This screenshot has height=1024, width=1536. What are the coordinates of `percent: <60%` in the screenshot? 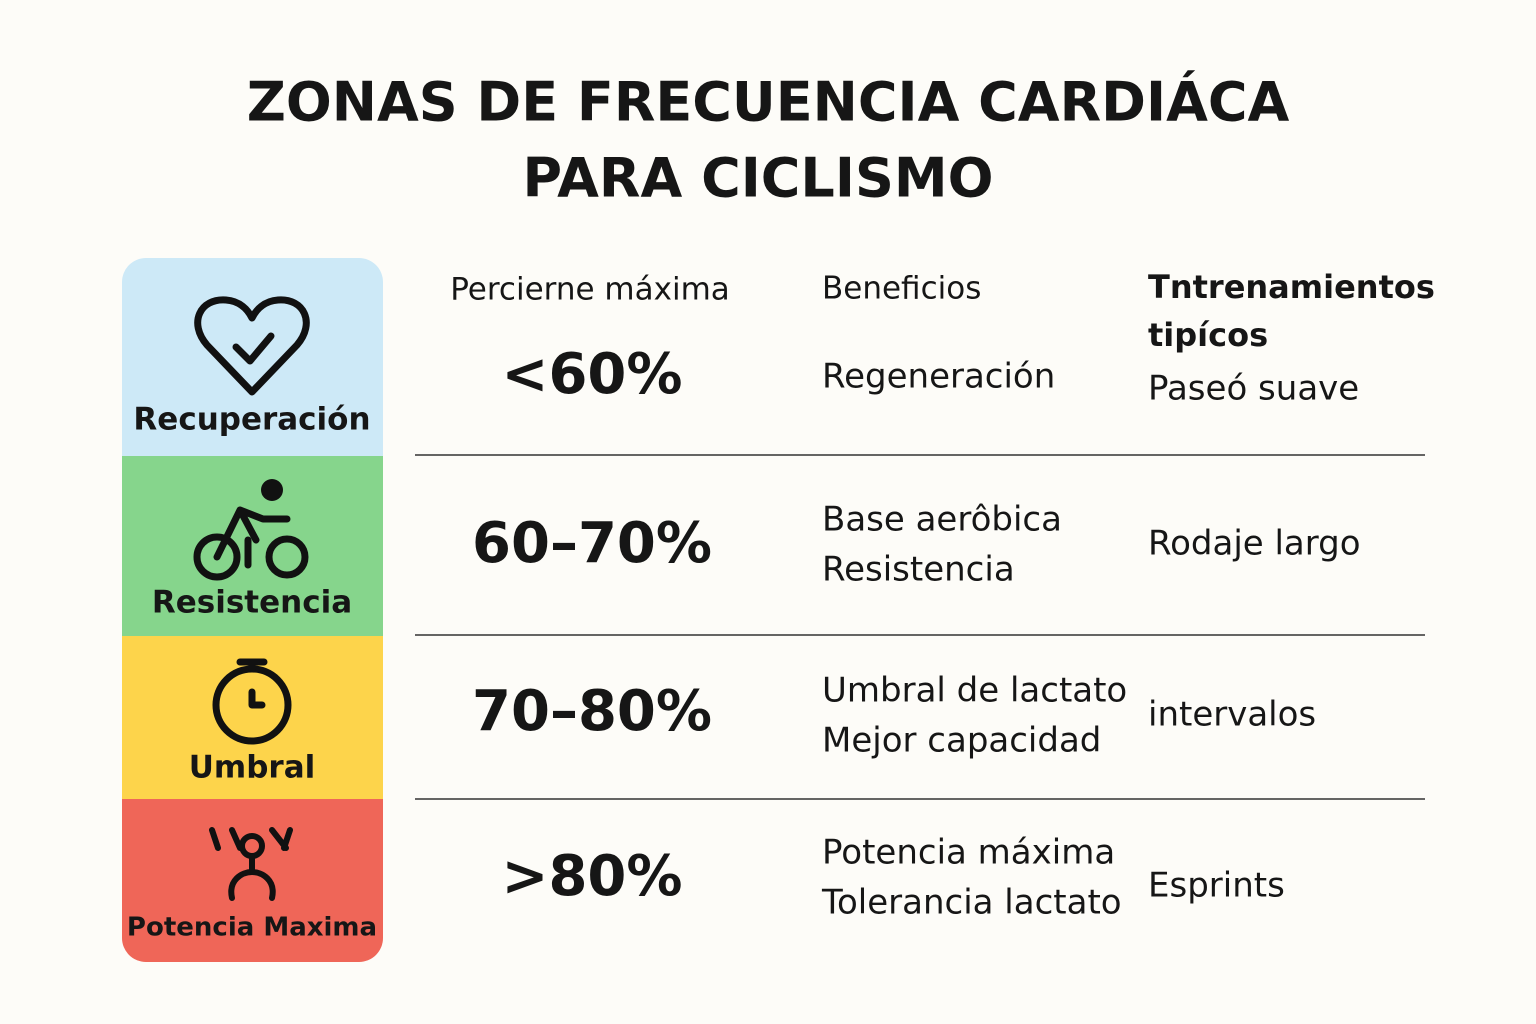 It's located at (592, 374).